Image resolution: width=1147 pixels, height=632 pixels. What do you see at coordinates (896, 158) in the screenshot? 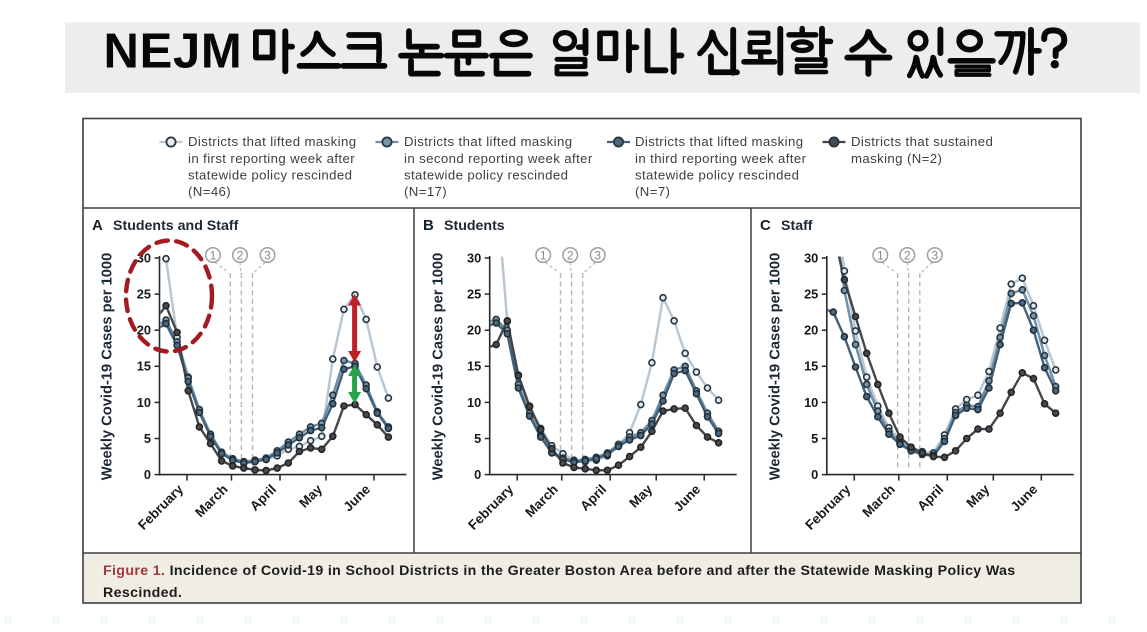
I see `svg-text: masking (N=2)` at bounding box center [896, 158].